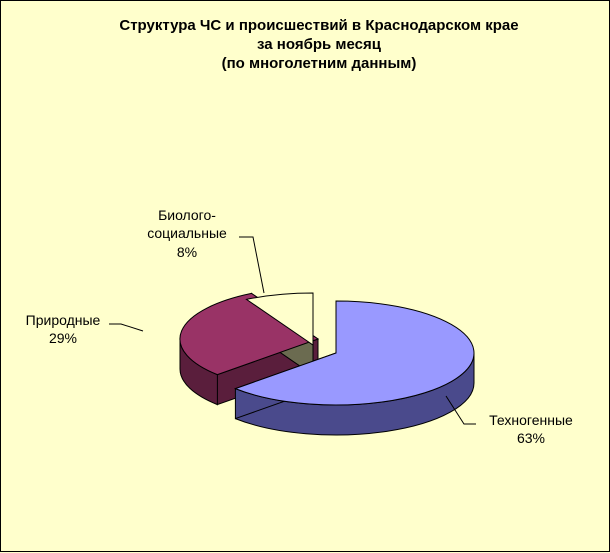  I want to click on label-tekhnogennye-name: Техногенные, so click(531, 420).